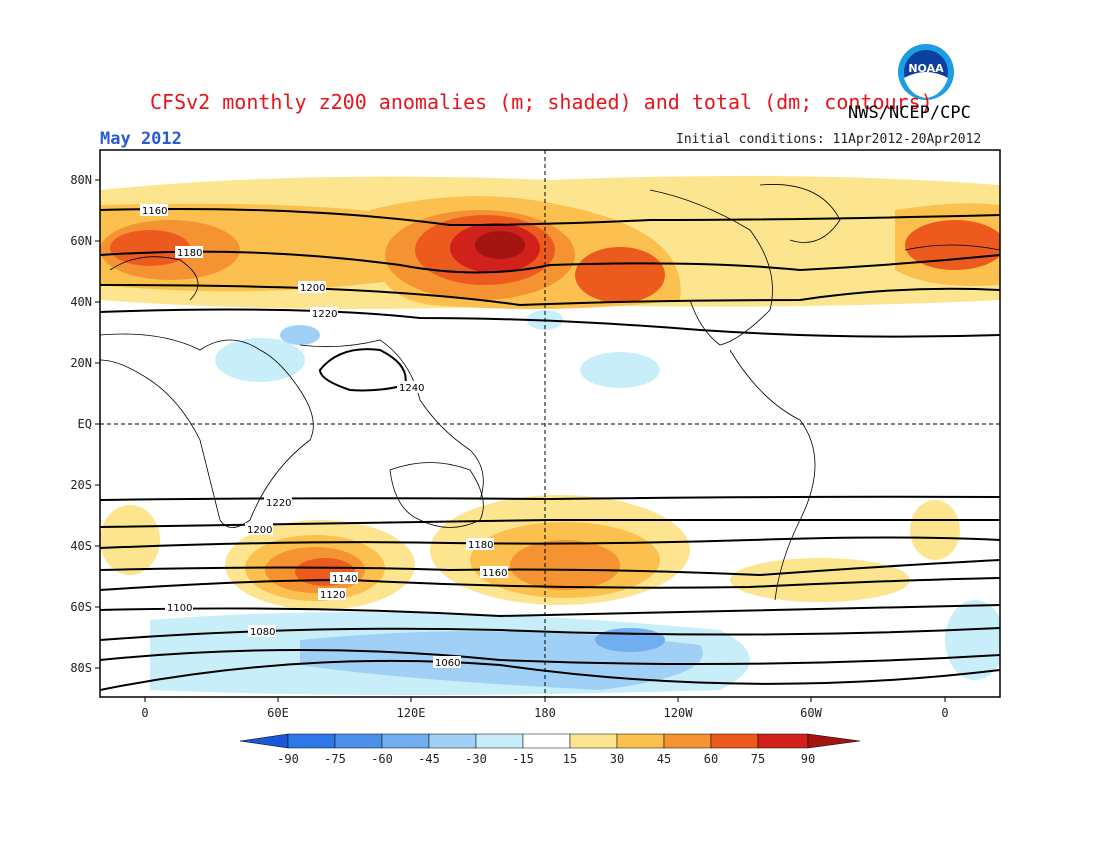 The width and height of the screenshot is (1100, 850). What do you see at coordinates (179, 608) in the screenshot?
I see `contour-label: 1100` at bounding box center [179, 608].